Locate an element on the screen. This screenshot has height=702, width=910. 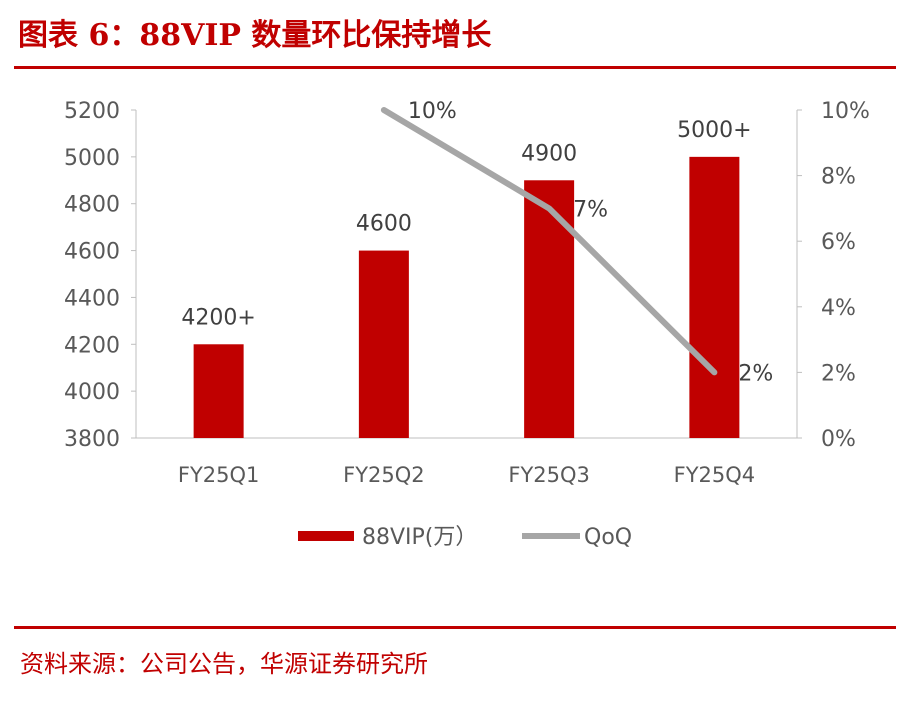
left-axis-tick-label: 4800 is located at coordinates (92, 205).